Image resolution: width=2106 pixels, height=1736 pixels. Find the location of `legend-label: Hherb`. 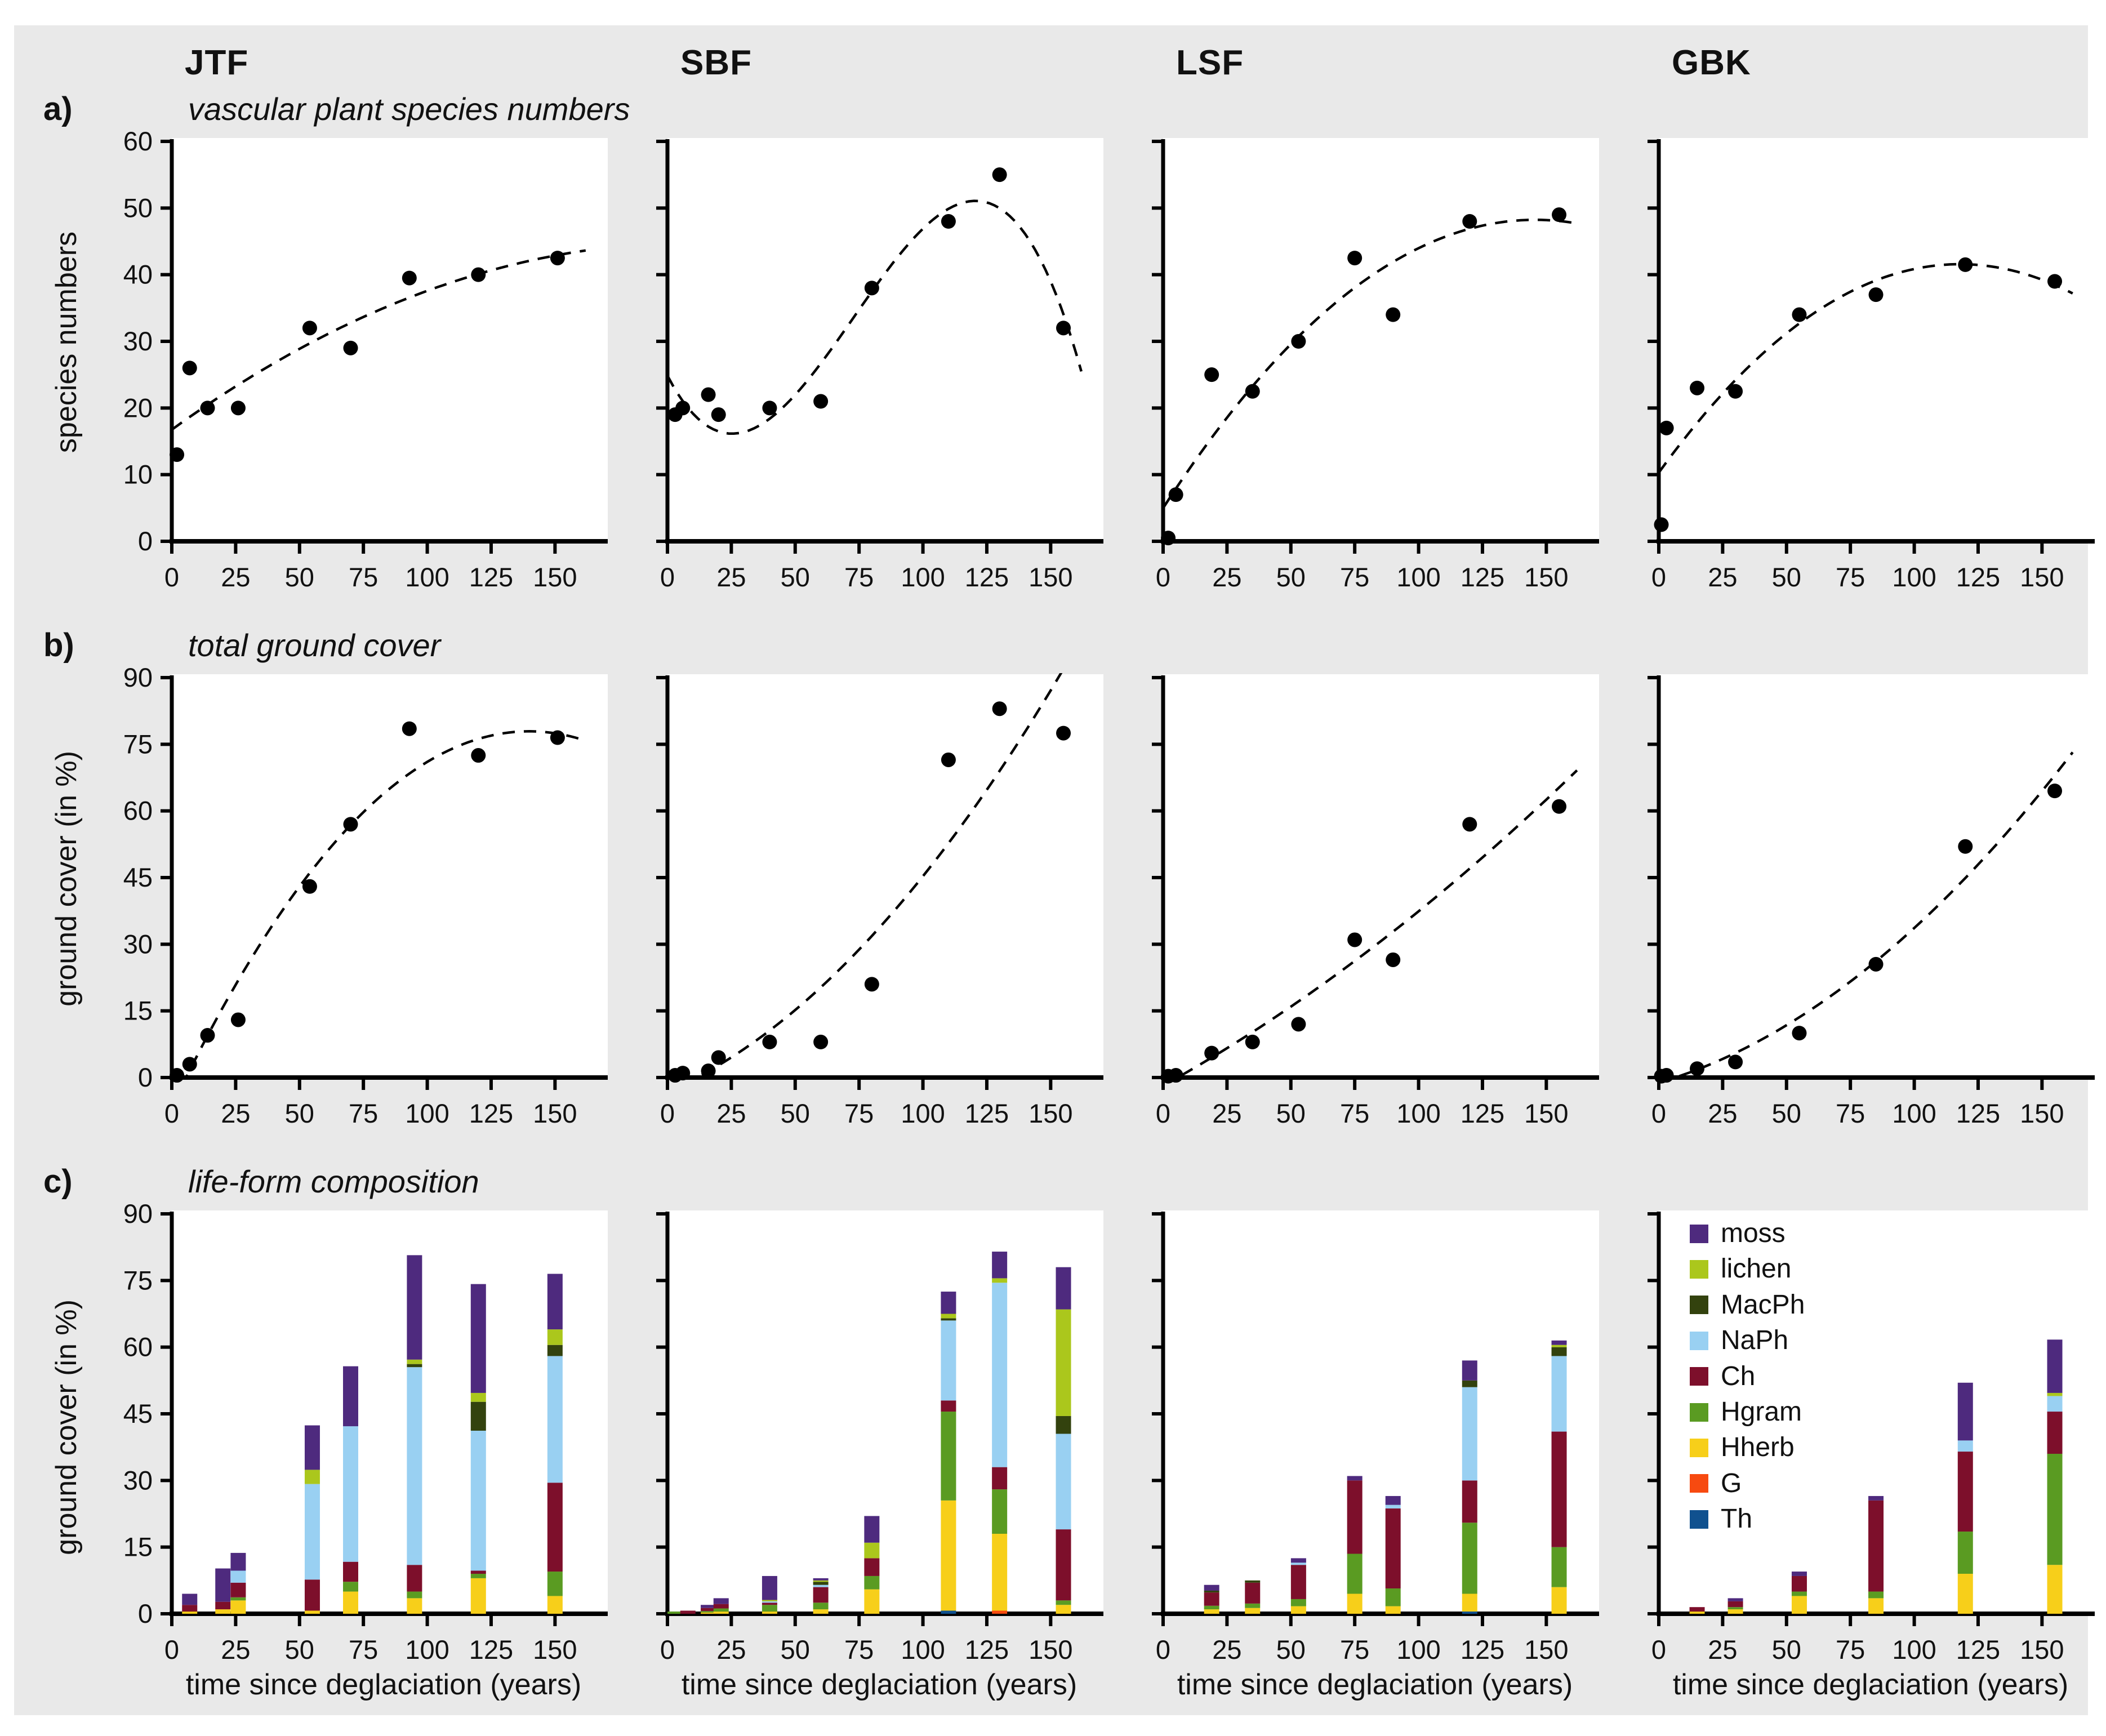

legend-label: Hherb is located at coordinates (1758, 1447).